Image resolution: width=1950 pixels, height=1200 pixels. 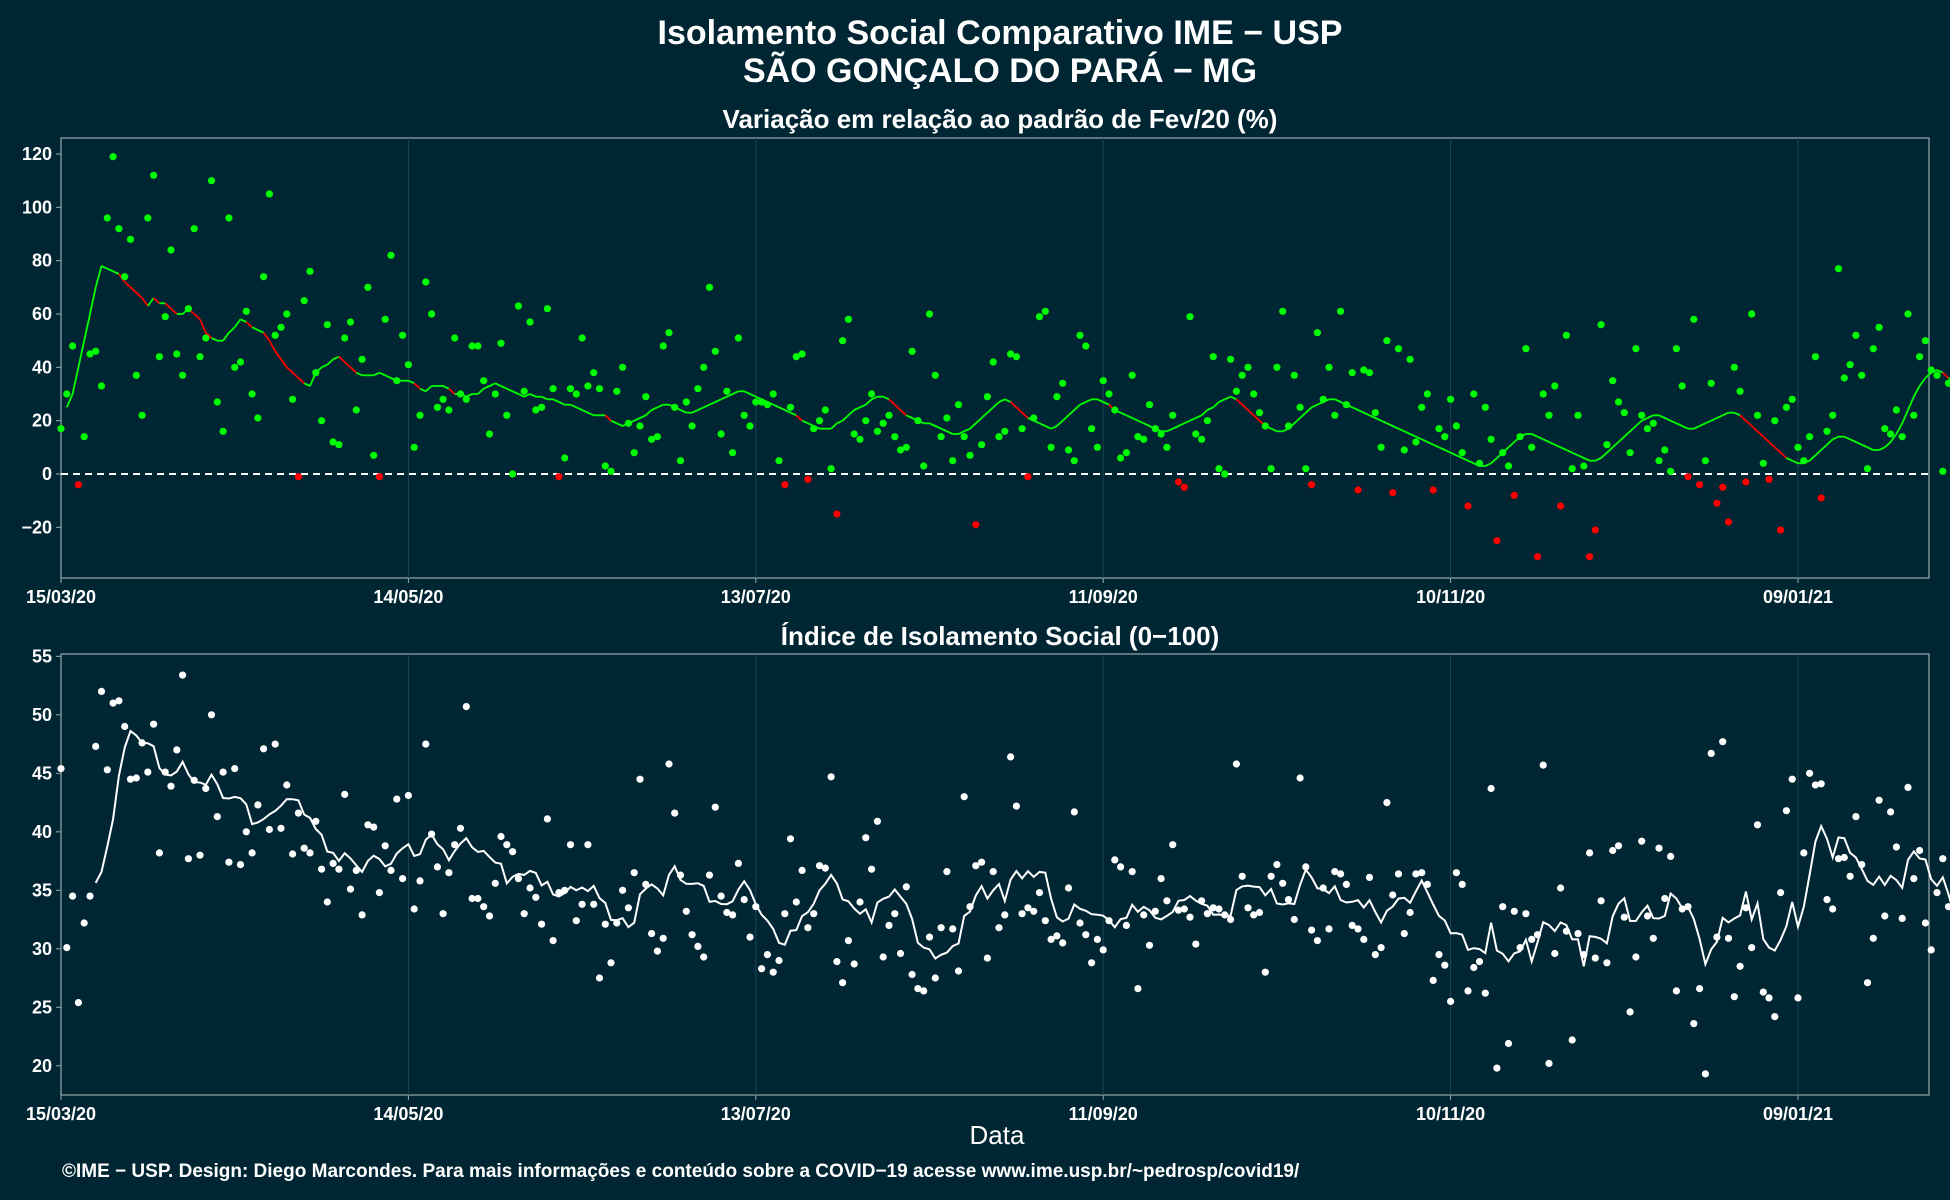 What do you see at coordinates (37, 154) in the screenshot?
I see `y-tick-label: 120` at bounding box center [37, 154].